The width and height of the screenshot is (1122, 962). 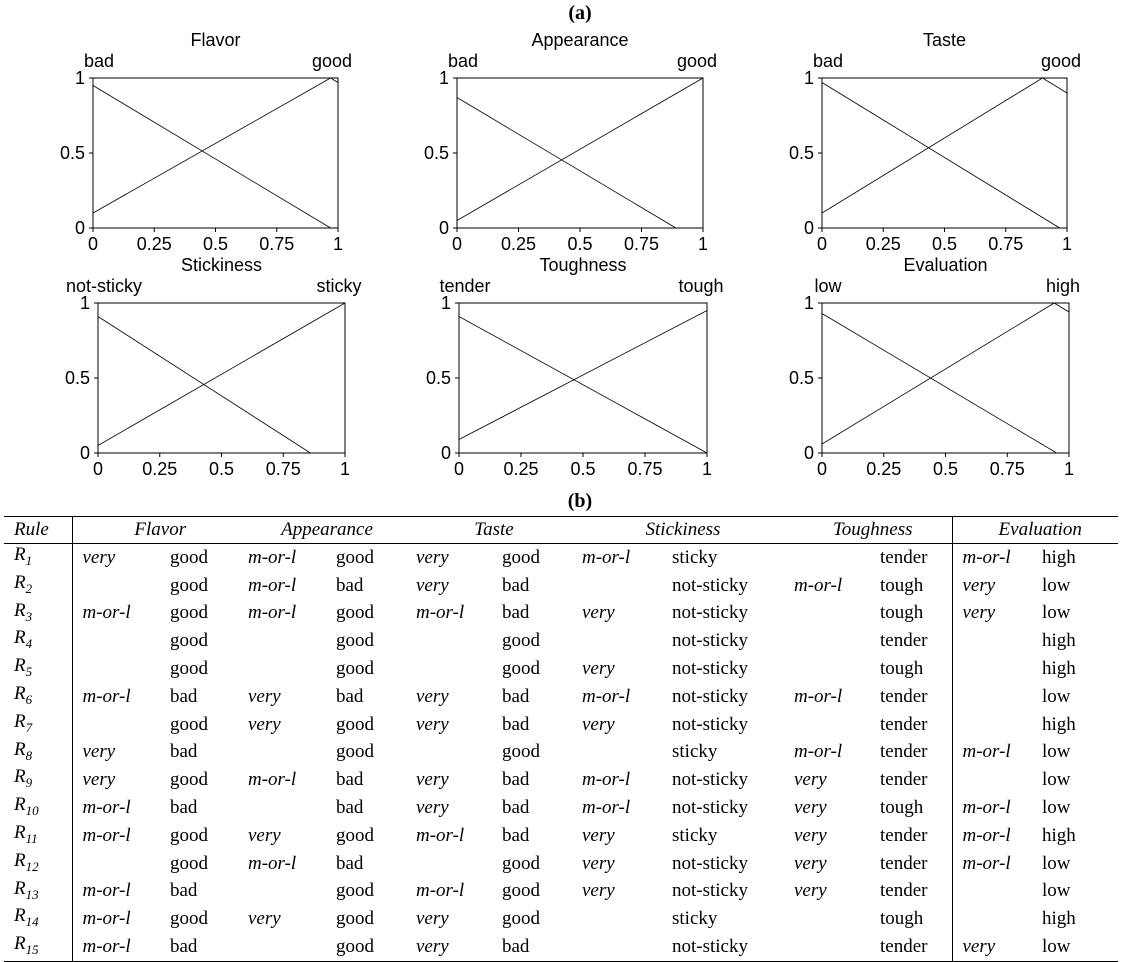 I want to click on rule-number: 1, so click(x=29, y=560).